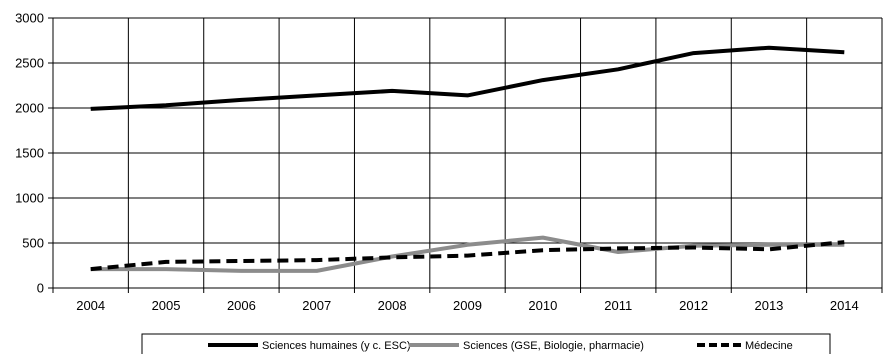 The image size is (892, 359). I want to click on y-tick-label: 0, so click(40, 288).